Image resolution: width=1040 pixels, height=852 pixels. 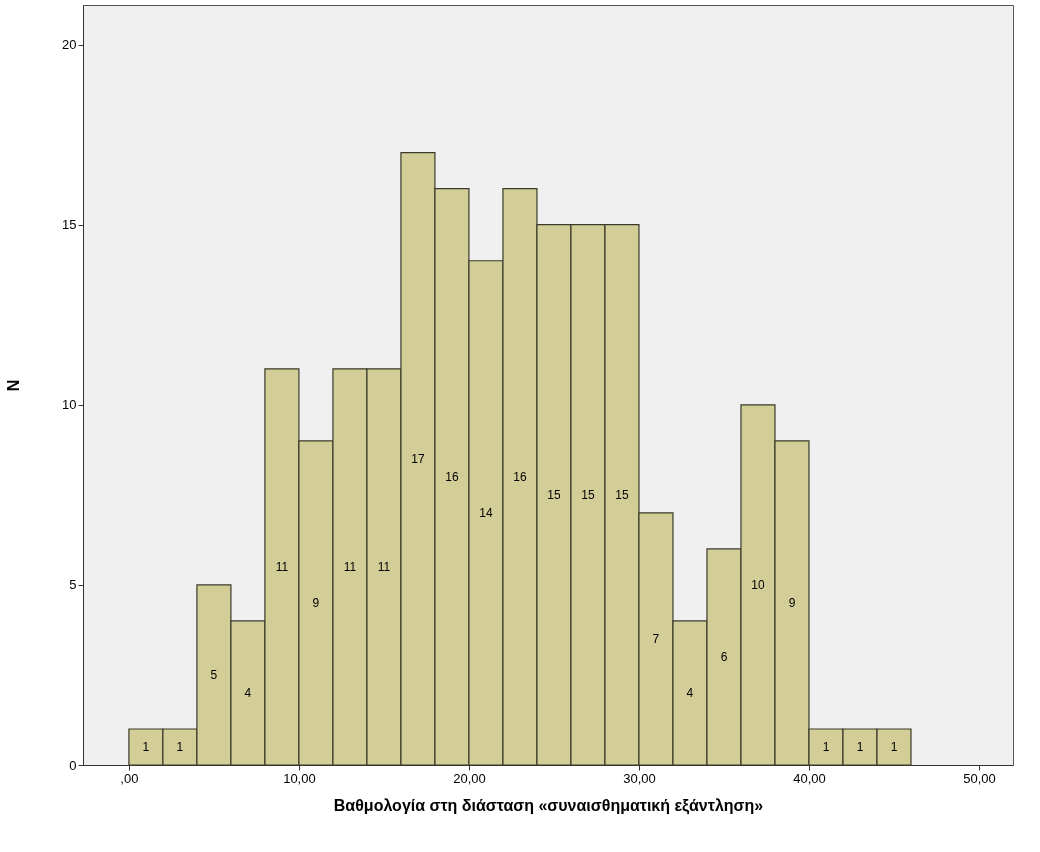 I want to click on data-label: 14, so click(x=486, y=512).